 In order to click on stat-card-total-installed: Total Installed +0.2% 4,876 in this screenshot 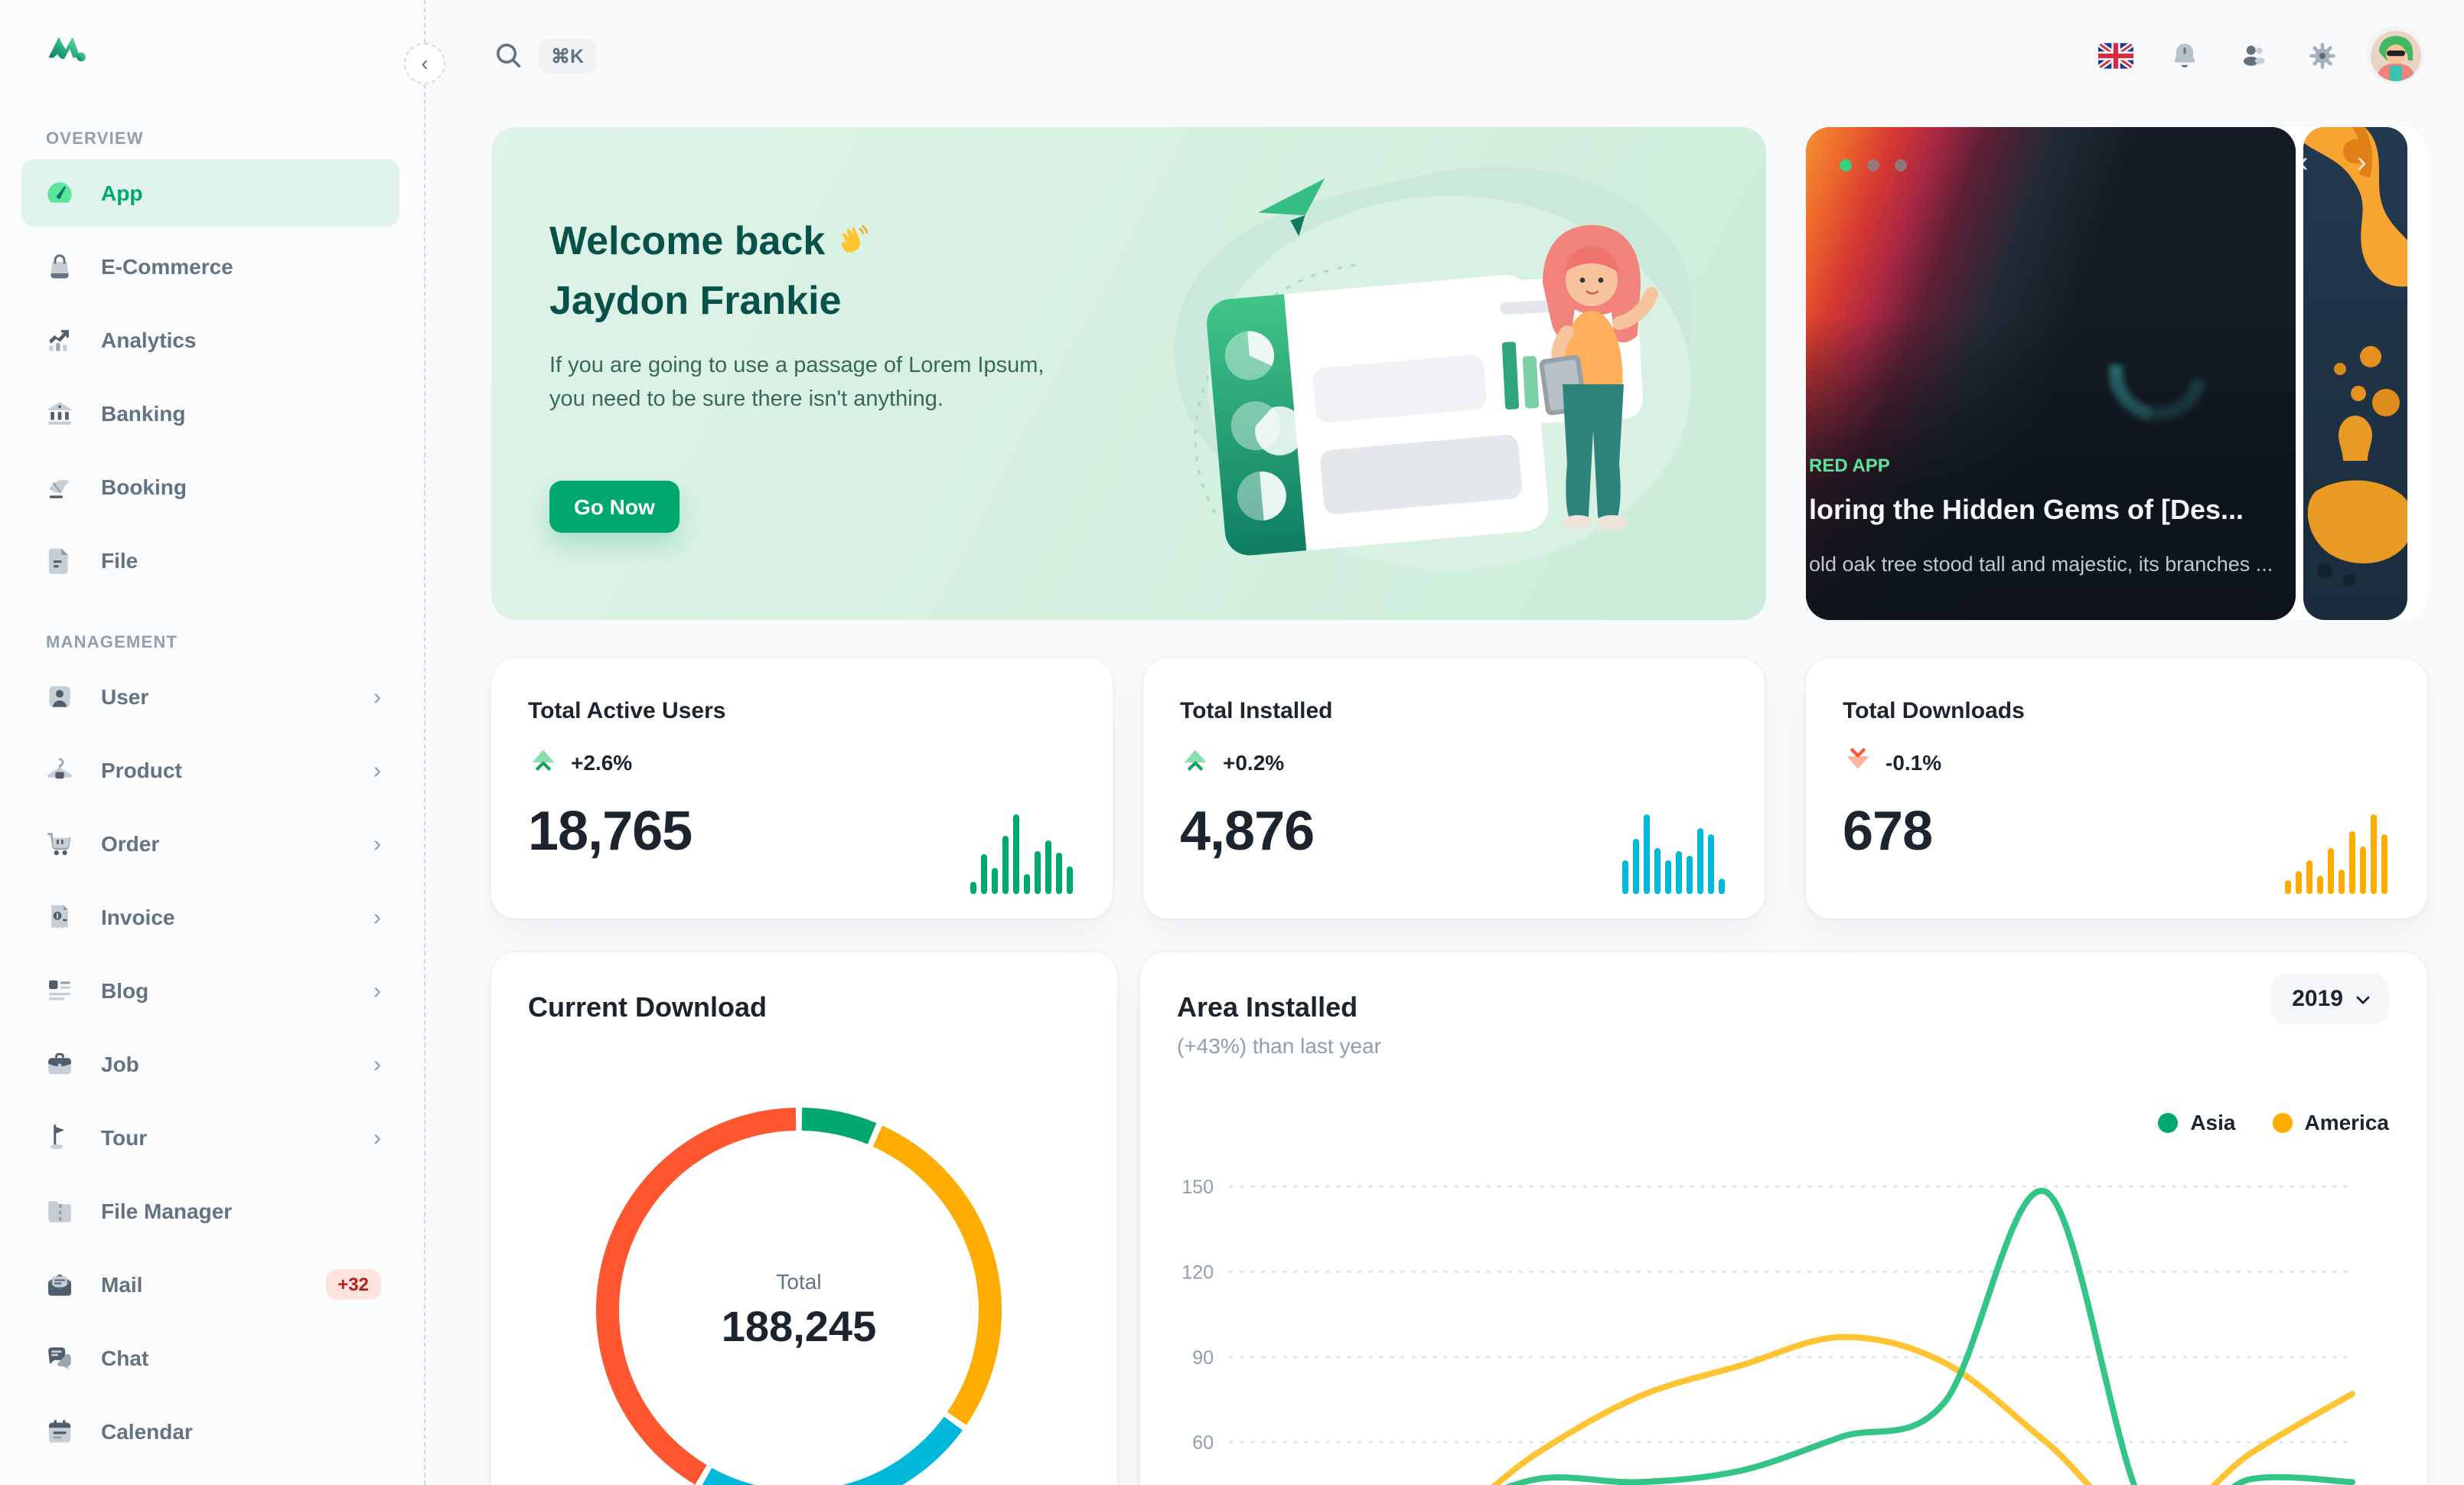, I will do `click(1454, 788)`.